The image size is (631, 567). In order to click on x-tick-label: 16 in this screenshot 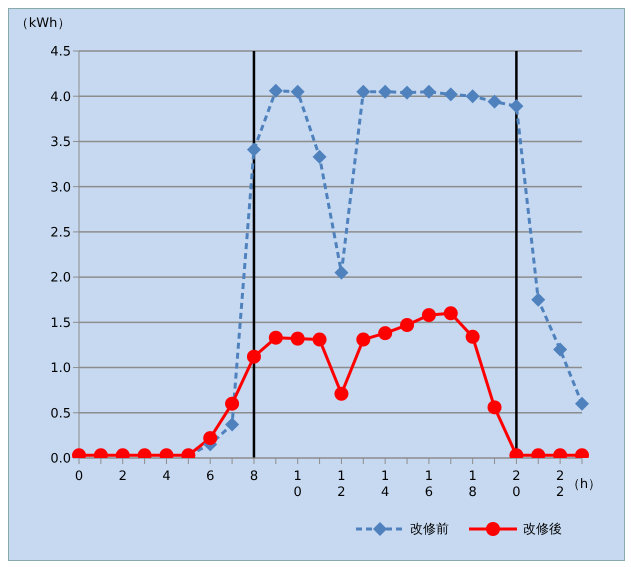, I will do `click(429, 484)`.